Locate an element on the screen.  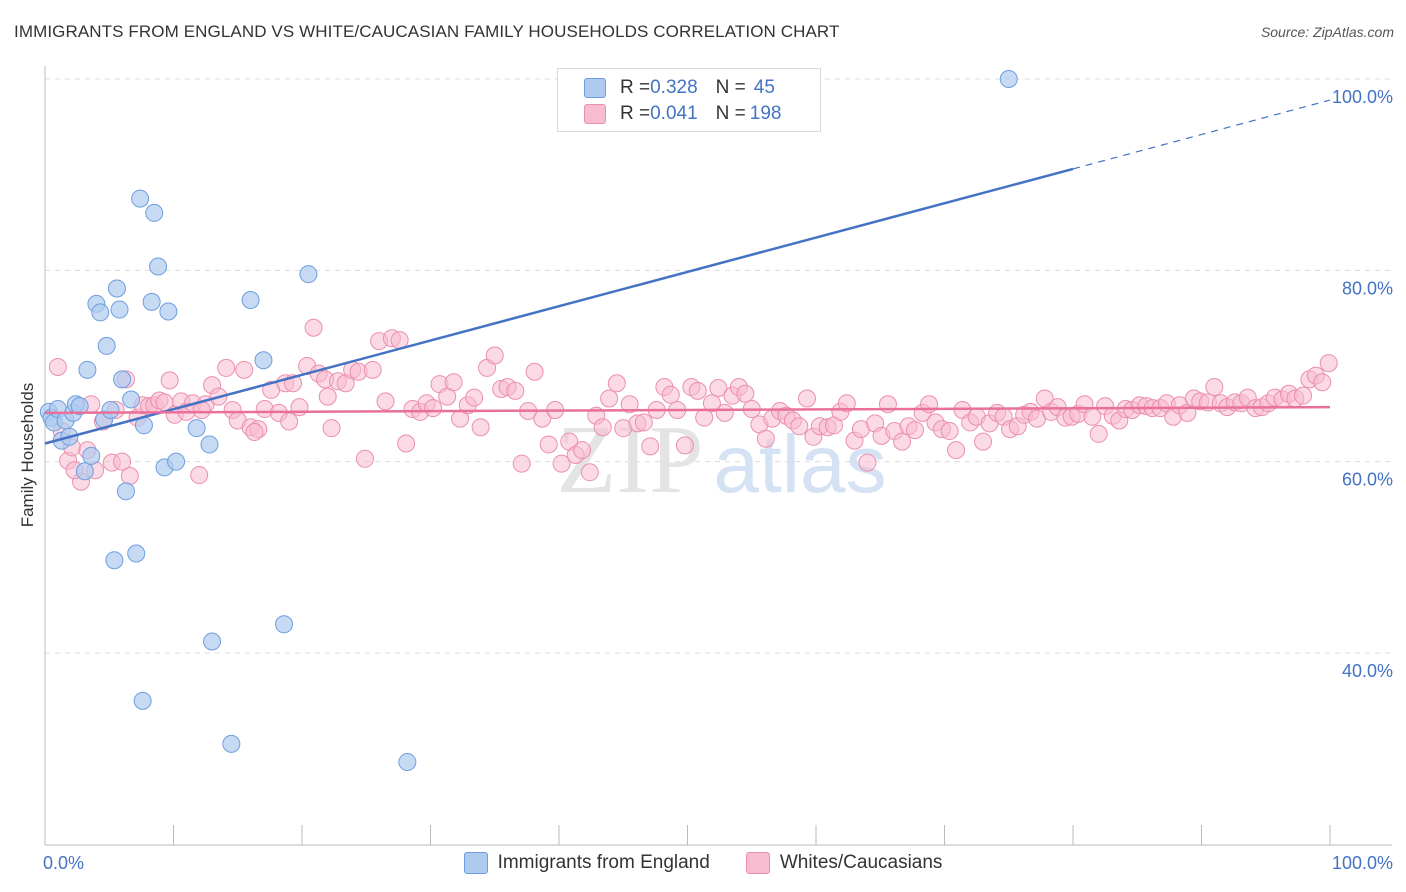
legend-item-whites: Whites/Caucasians is located at coordinates (844, 863).